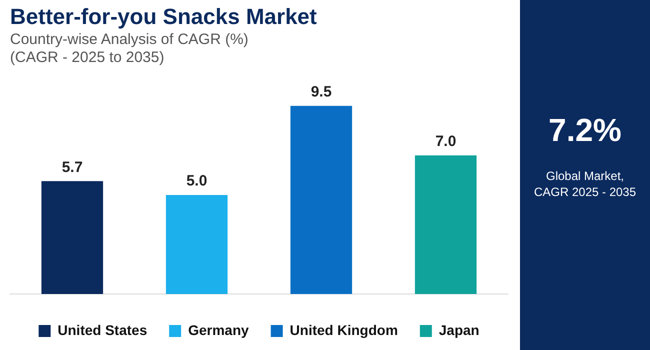 This screenshot has height=350, width=650. I want to click on legend-label: United Kingdom, so click(344, 330).